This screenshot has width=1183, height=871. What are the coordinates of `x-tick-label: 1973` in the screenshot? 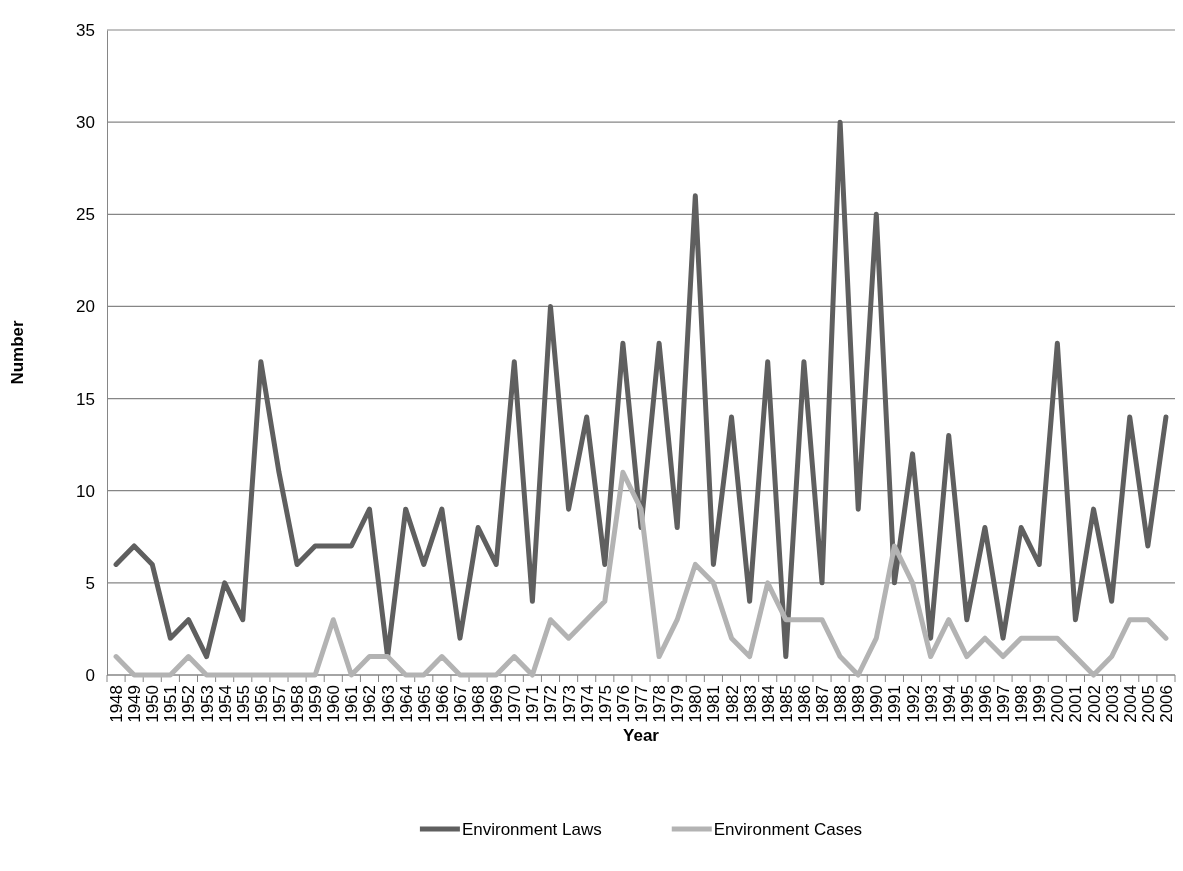 It's located at (569, 704).